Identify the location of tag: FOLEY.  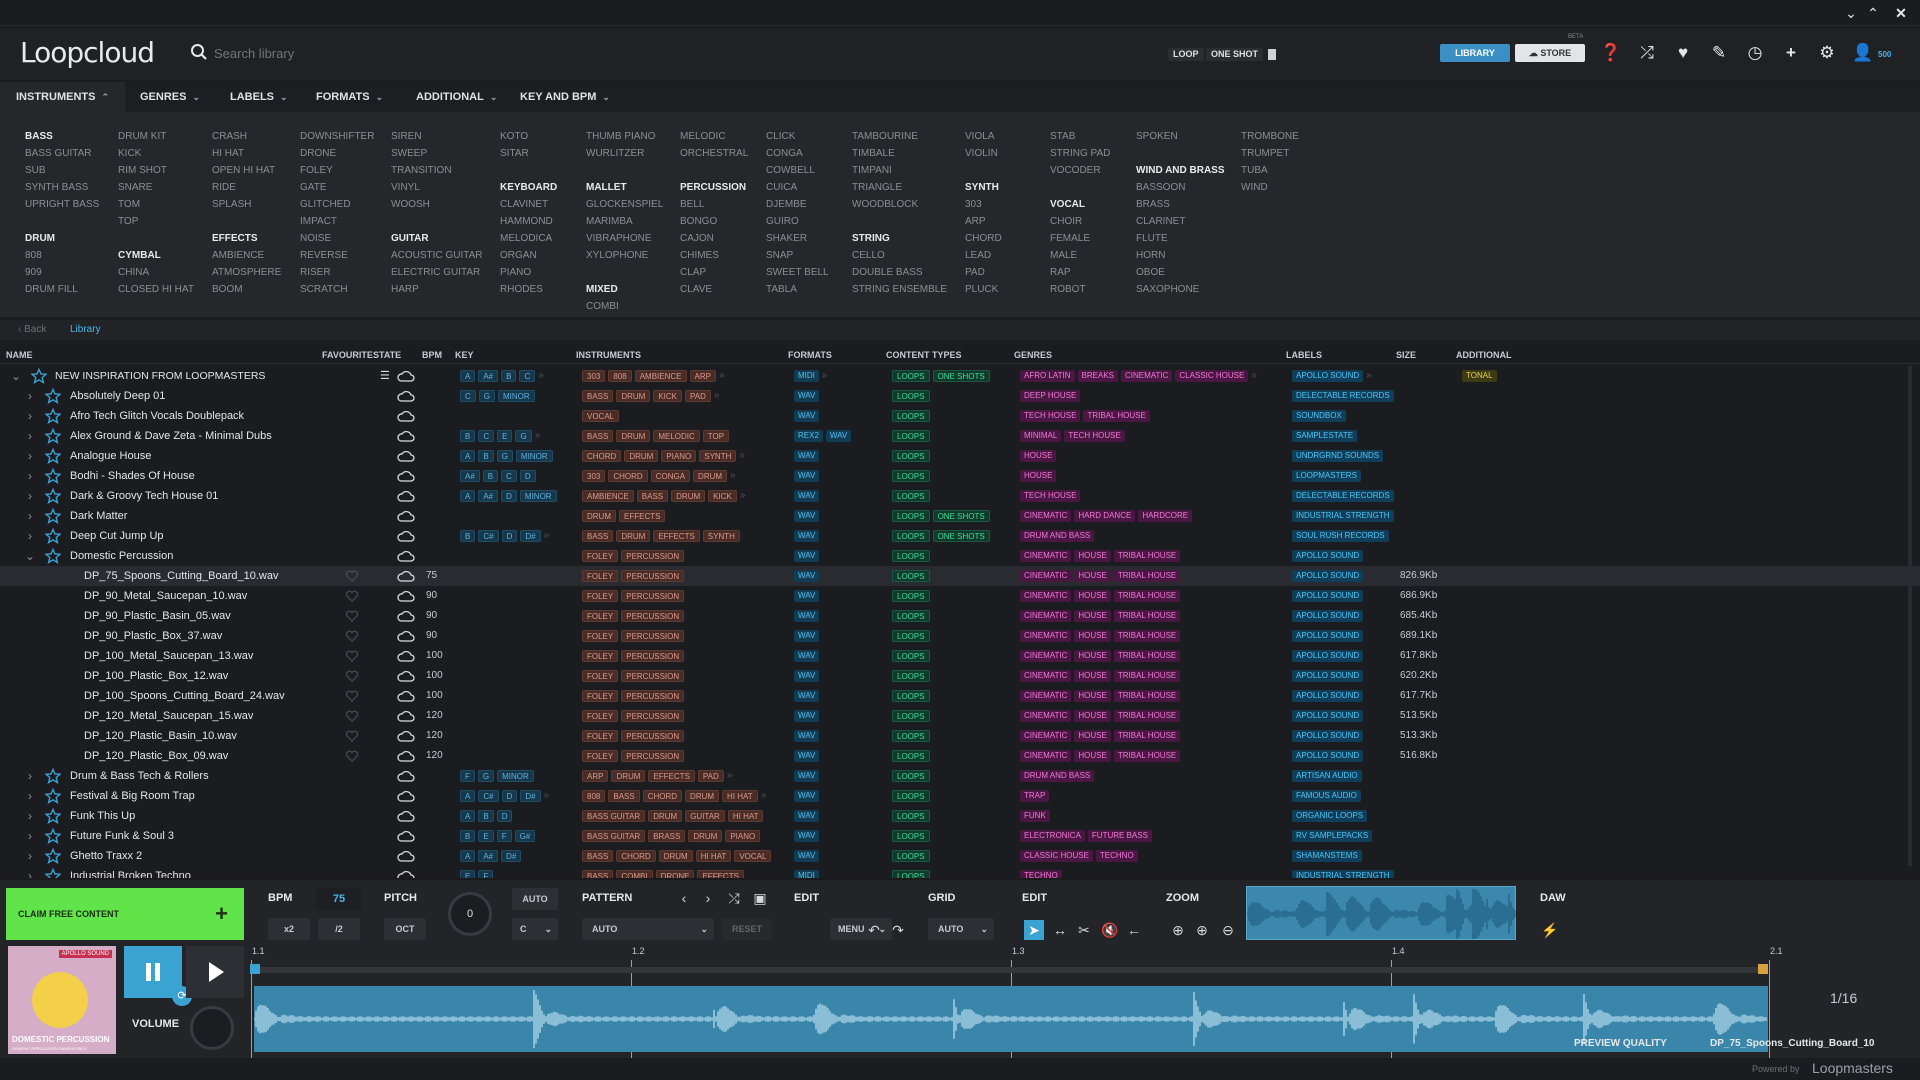
(600, 636).